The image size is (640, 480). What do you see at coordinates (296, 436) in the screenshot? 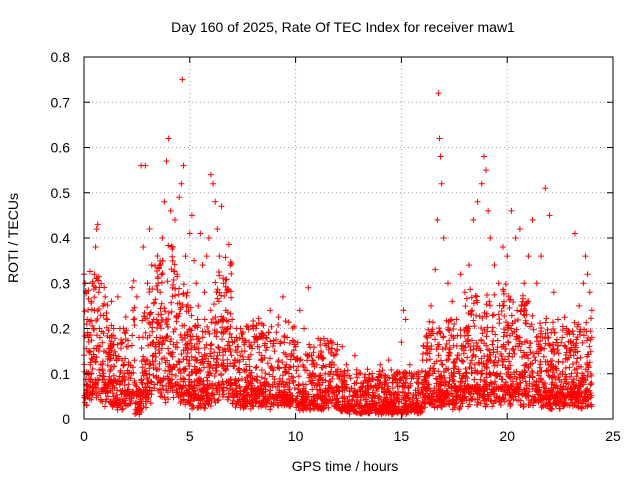
I see `x-tick-label: 10` at bounding box center [296, 436].